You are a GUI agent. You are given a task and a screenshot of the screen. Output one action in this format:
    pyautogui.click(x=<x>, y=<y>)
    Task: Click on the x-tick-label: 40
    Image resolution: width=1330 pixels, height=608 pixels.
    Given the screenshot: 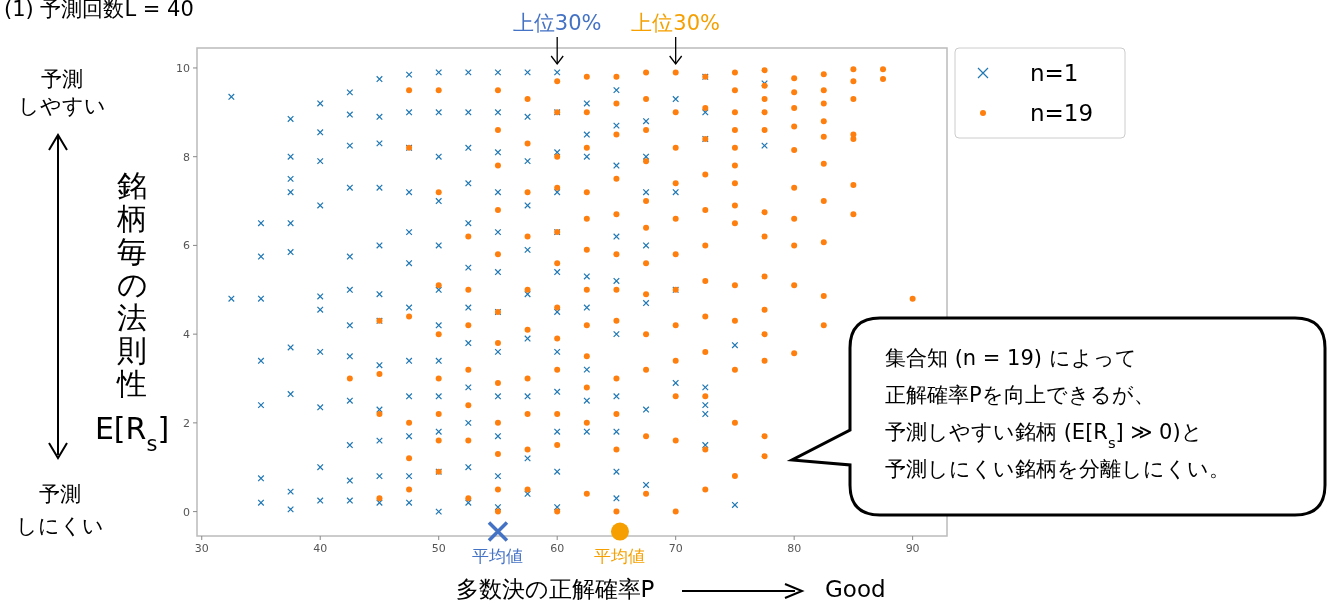 What is the action you would take?
    pyautogui.click(x=320, y=548)
    